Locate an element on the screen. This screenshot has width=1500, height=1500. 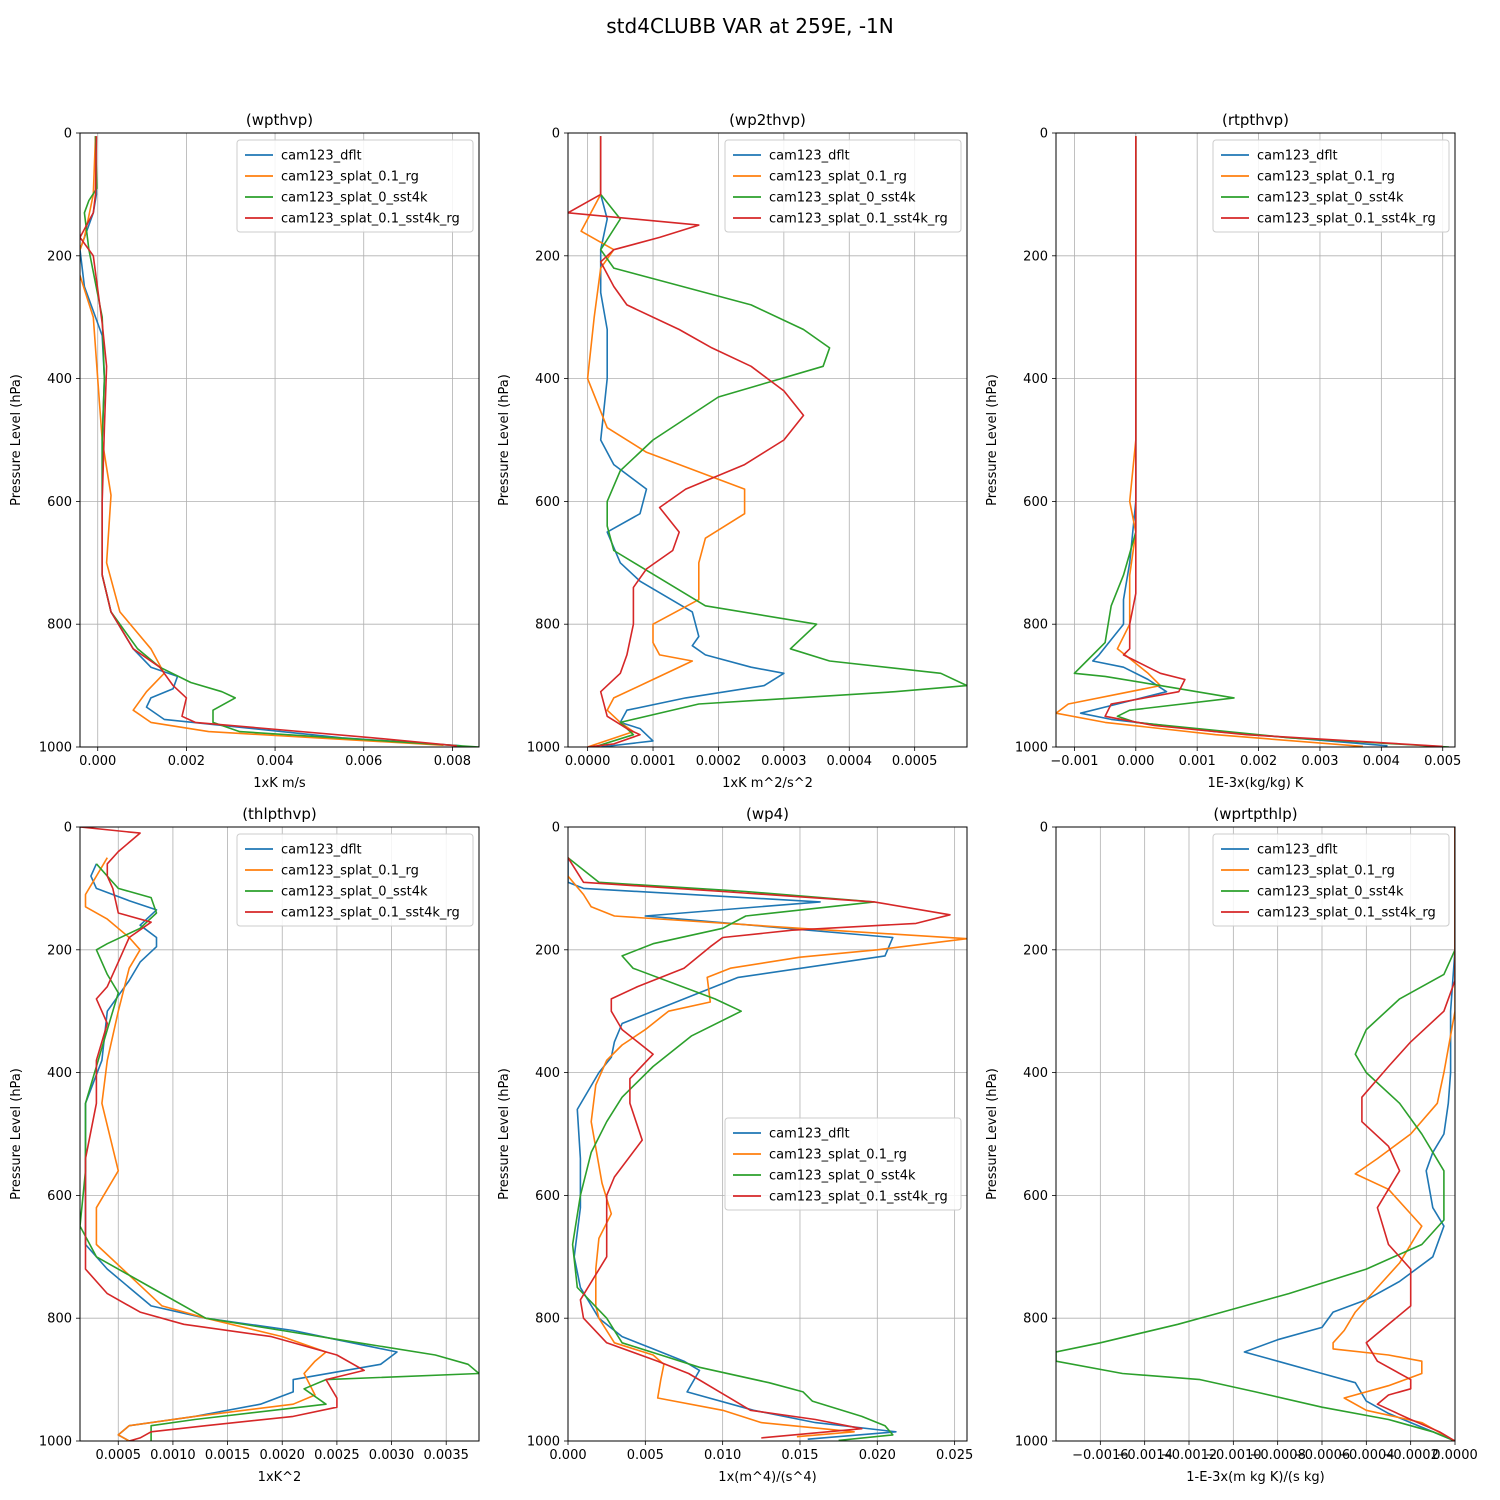
x-tick-label: −0.0006 is located at coordinates (1322, 1455).